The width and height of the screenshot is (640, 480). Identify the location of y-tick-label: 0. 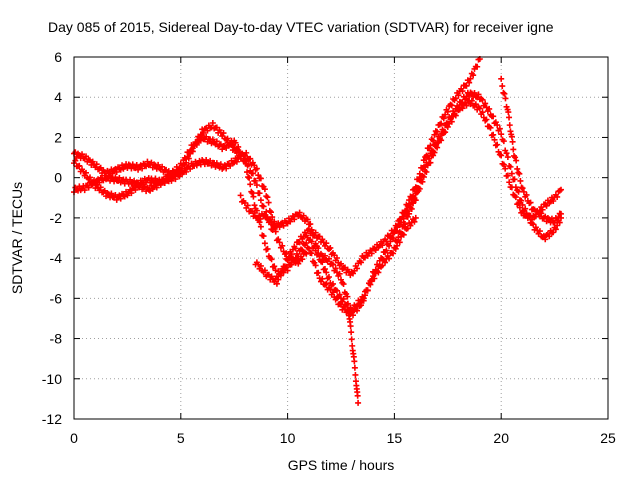
(58, 178).